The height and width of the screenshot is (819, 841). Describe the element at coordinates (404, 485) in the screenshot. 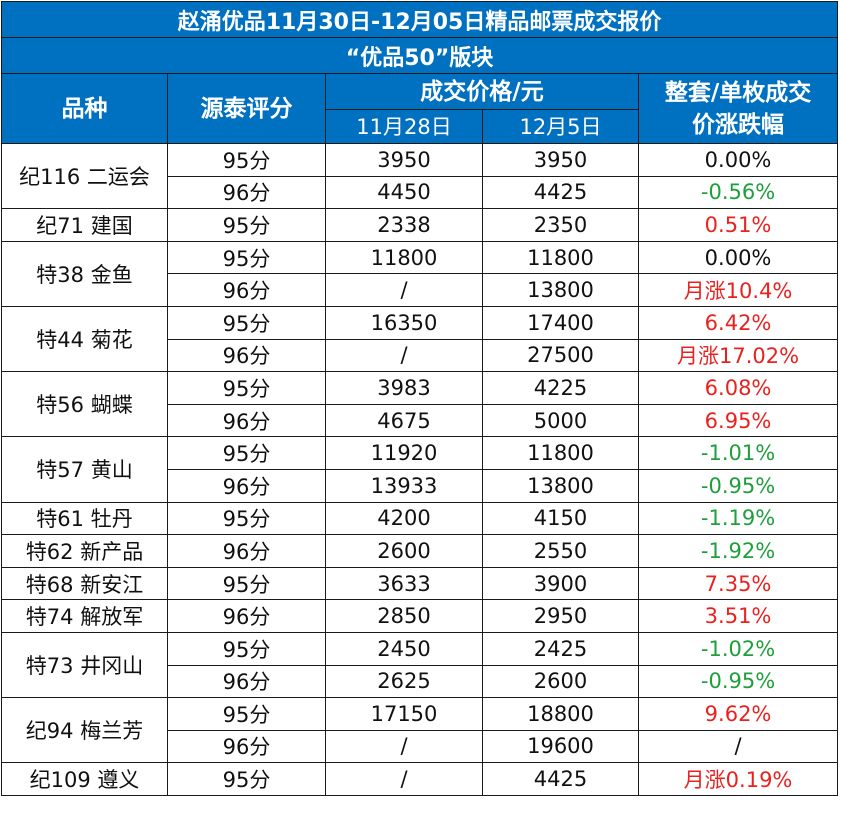

I see `price-nov28-cell: 13933` at that location.